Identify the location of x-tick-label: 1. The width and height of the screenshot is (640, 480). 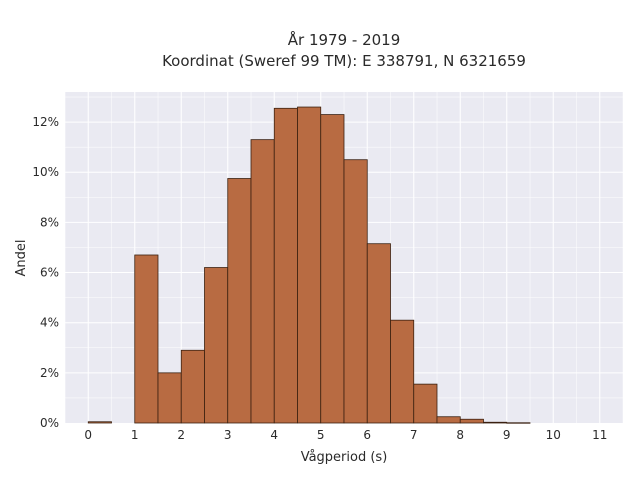
(135, 435).